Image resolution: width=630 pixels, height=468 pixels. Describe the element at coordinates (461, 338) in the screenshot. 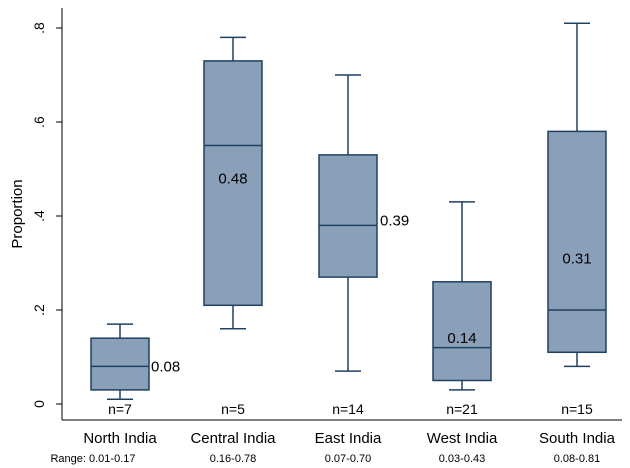

I see `mean-value-label: 0.14` at that location.